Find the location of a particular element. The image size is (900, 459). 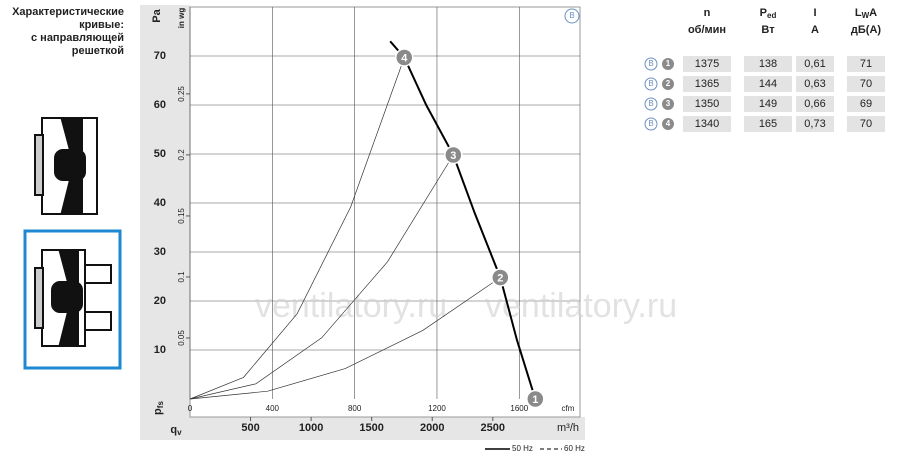

table-cell-text: 71 is located at coordinates (866, 64).